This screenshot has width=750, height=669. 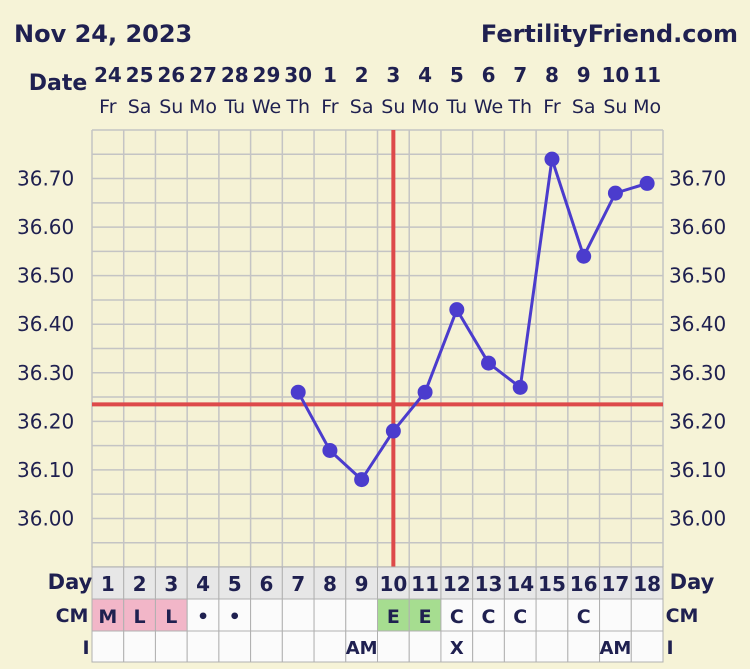 I want to click on date-label: 3, so click(x=393, y=75).